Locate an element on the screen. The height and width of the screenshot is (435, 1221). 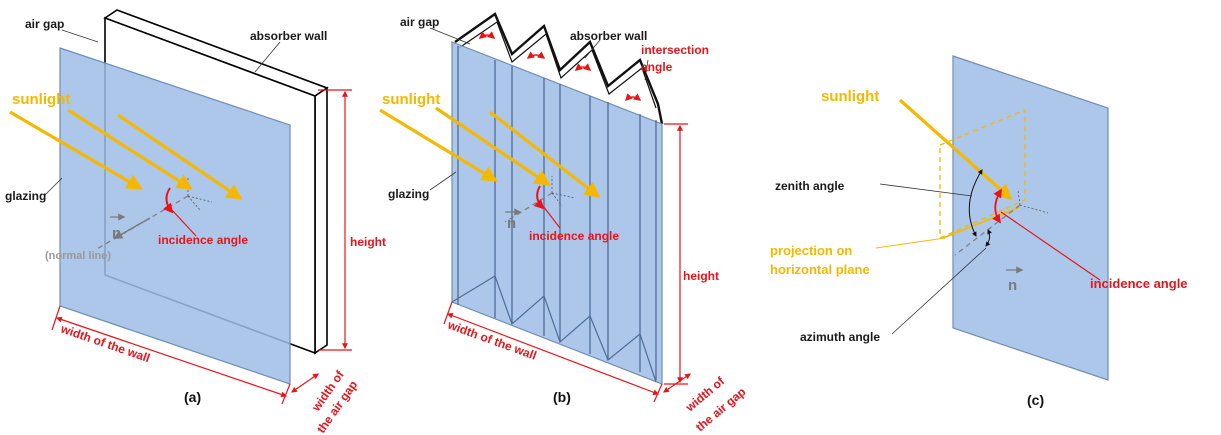
sunlight-label-c: sunlight is located at coordinates (850, 96).